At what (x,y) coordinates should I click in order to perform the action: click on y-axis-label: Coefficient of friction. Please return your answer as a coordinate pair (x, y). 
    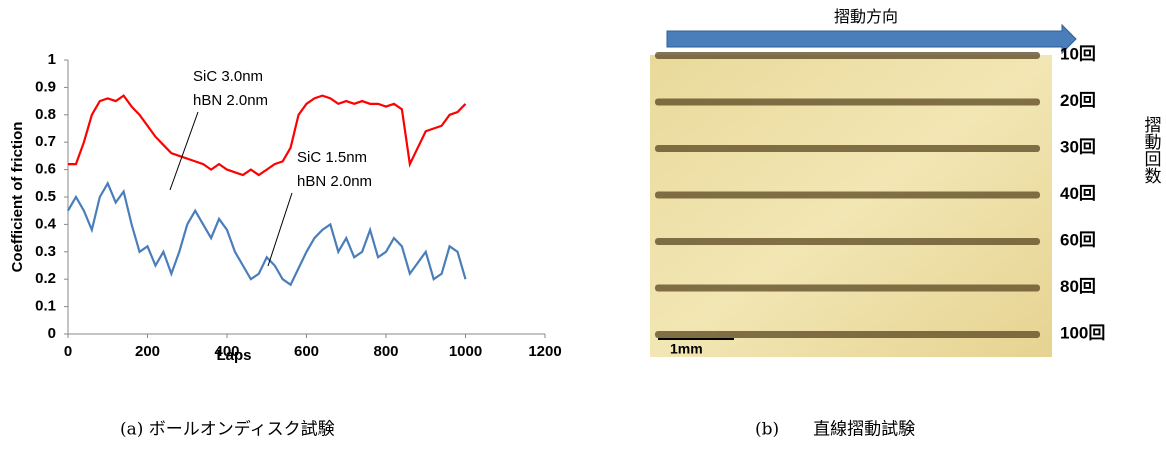
    Looking at the image, I should click on (17, 197).